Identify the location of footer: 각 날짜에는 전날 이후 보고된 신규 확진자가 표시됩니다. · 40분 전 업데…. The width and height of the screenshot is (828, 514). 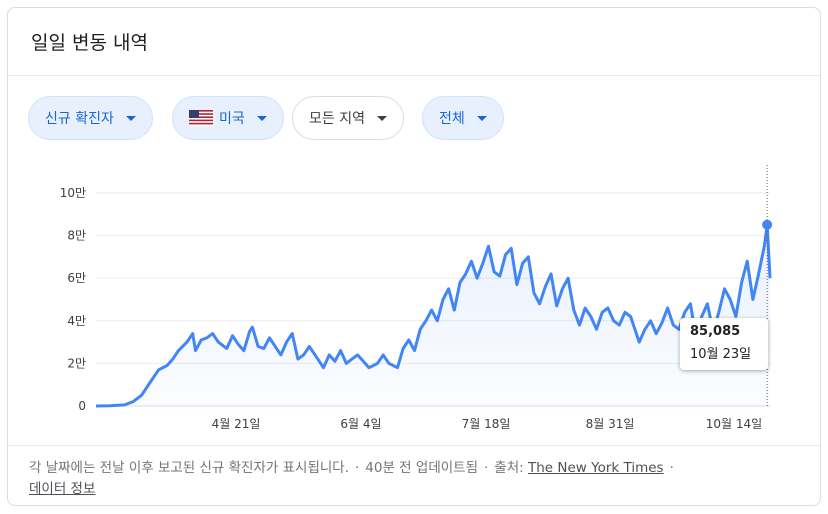
(351, 478).